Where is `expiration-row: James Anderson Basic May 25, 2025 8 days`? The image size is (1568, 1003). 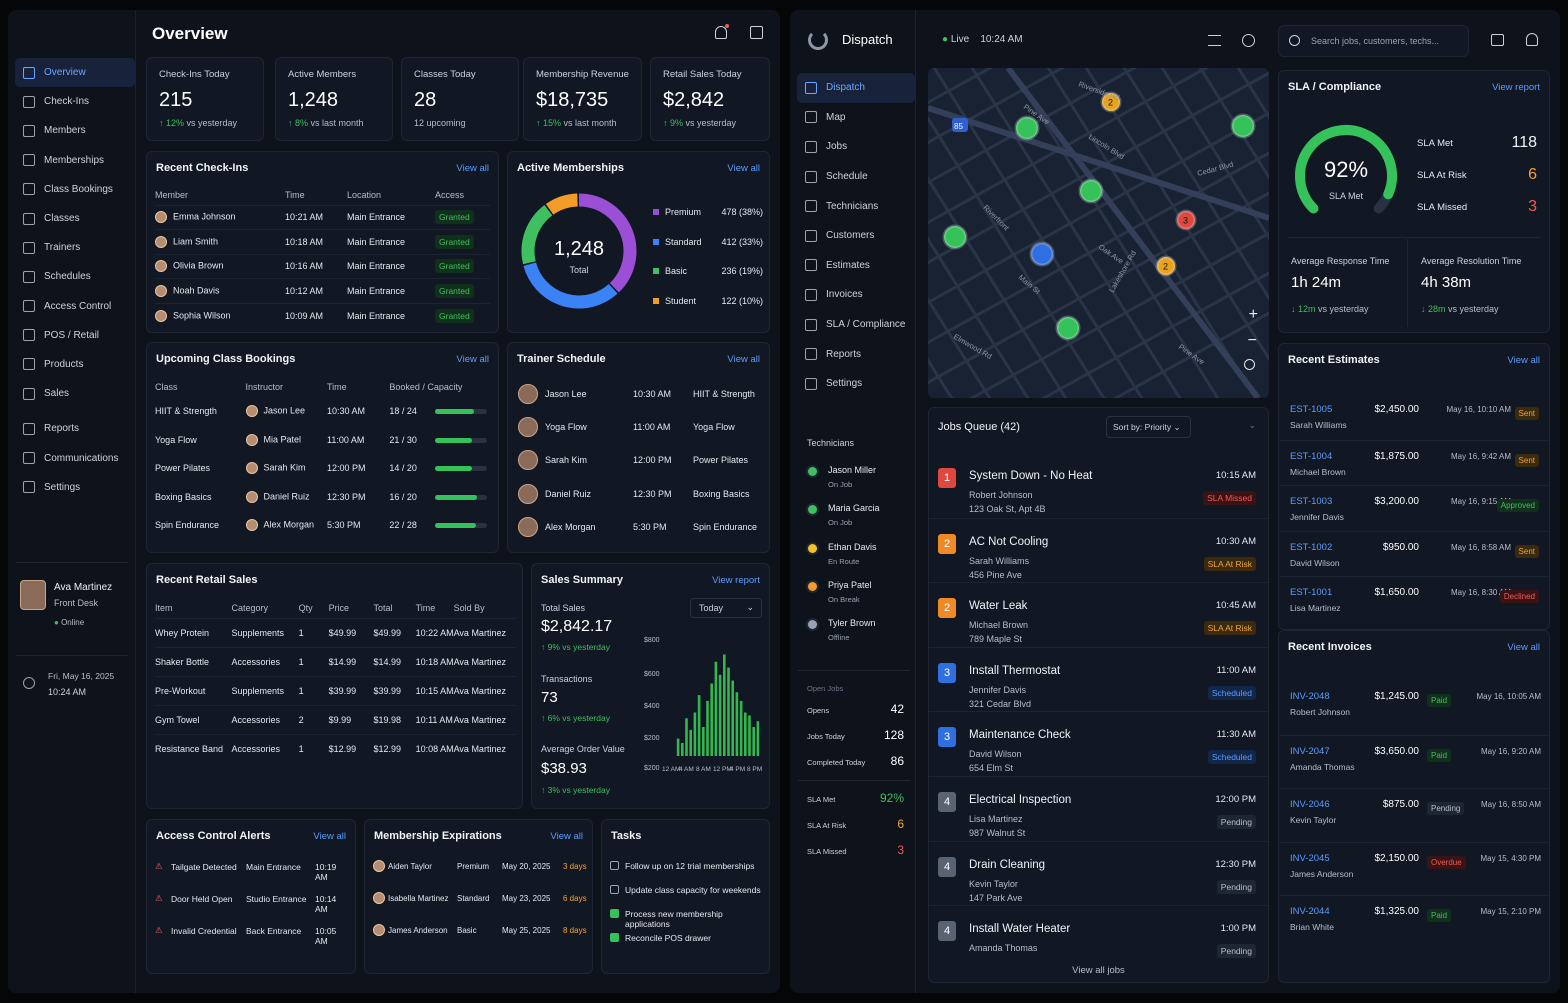 expiration-row: James Anderson Basic May 25, 2025 8 days is located at coordinates (480, 934).